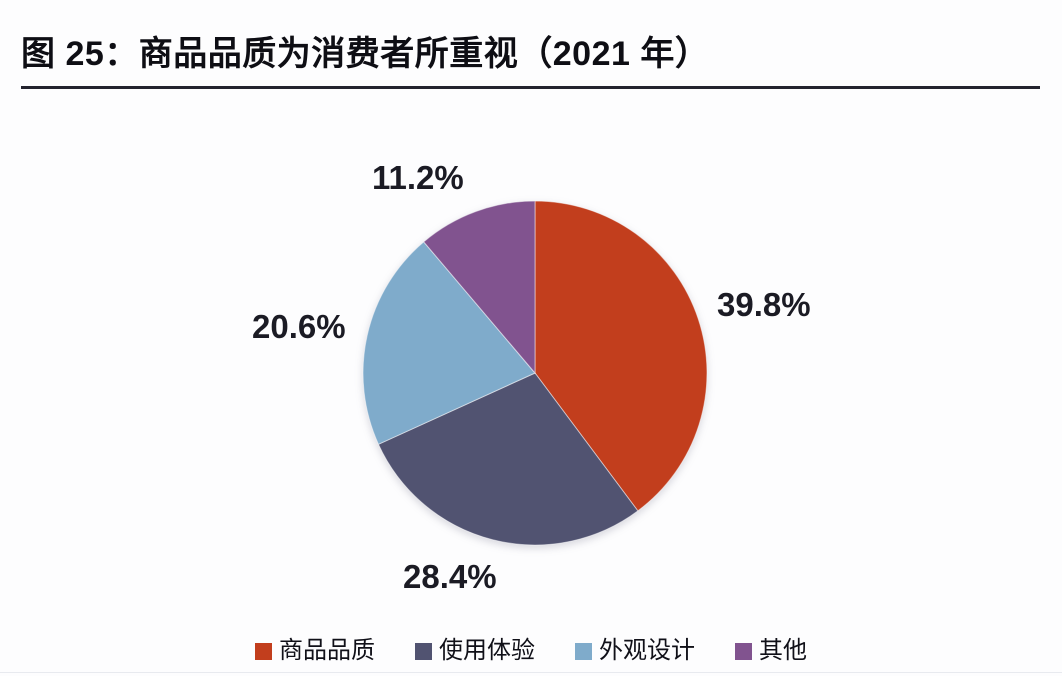  I want to click on chart-legend: 商品品质 使用体验 外观设计 其他, so click(531, 651).